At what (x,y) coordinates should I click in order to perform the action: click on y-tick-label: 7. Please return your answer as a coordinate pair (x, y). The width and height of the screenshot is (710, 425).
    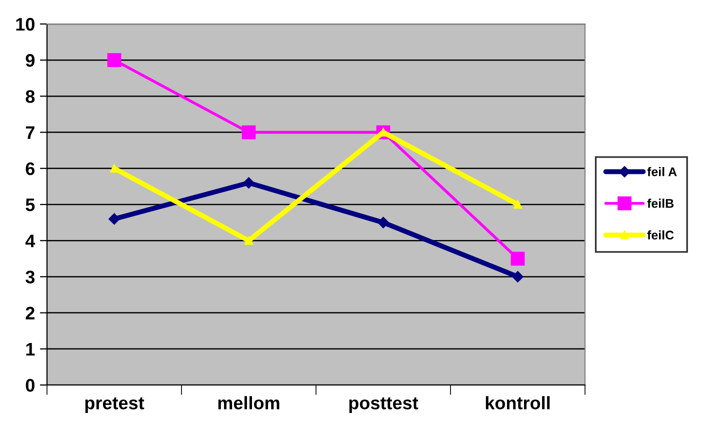
    Looking at the image, I should click on (30, 132).